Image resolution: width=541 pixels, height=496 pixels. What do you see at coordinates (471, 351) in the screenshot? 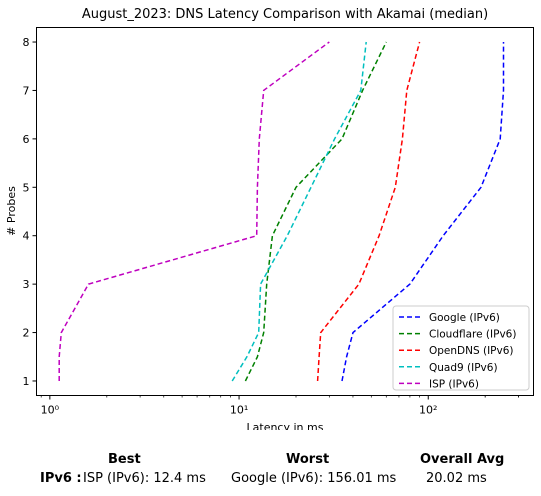
I see `legend-label: OpenDNS (IPv6)` at bounding box center [471, 351].